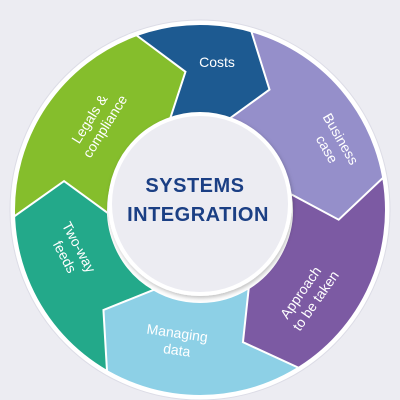  Describe the element at coordinates (198, 200) in the screenshot. I see `center-title: SYSTEMS INTEGRATION` at that location.